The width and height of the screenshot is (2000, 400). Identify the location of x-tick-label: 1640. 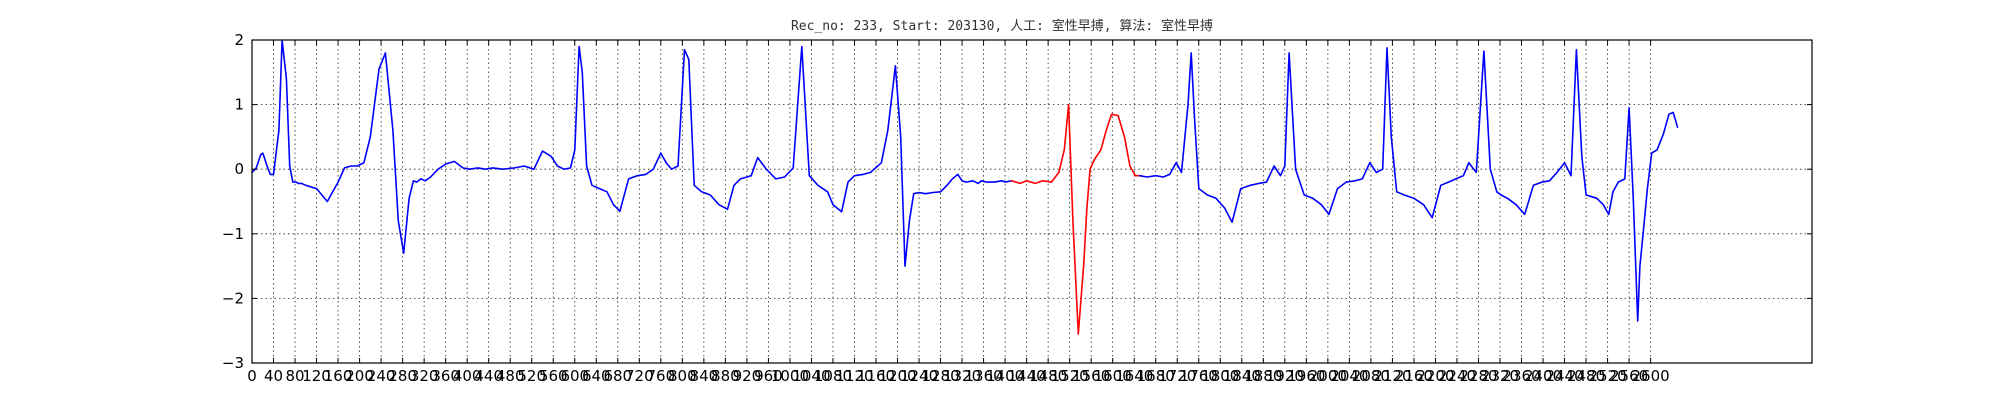
(1134, 376).